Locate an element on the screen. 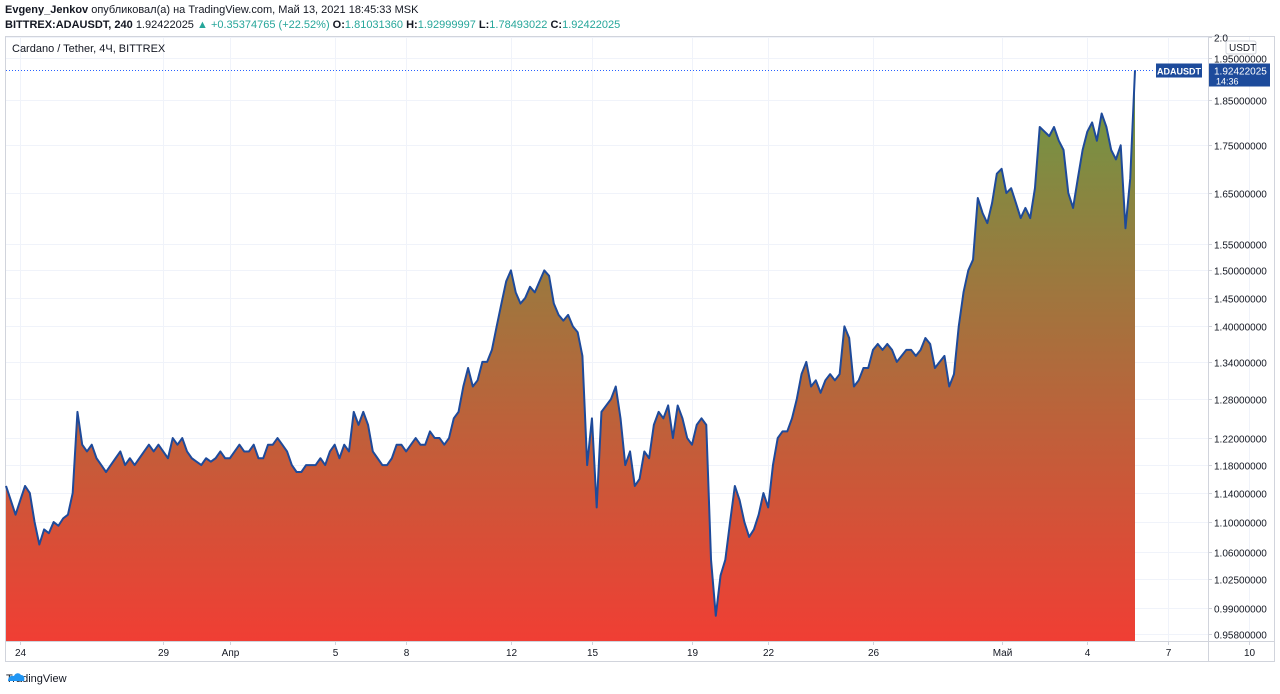 The height and width of the screenshot is (694, 1280). low-value: 1.78493022 is located at coordinates (518, 25).